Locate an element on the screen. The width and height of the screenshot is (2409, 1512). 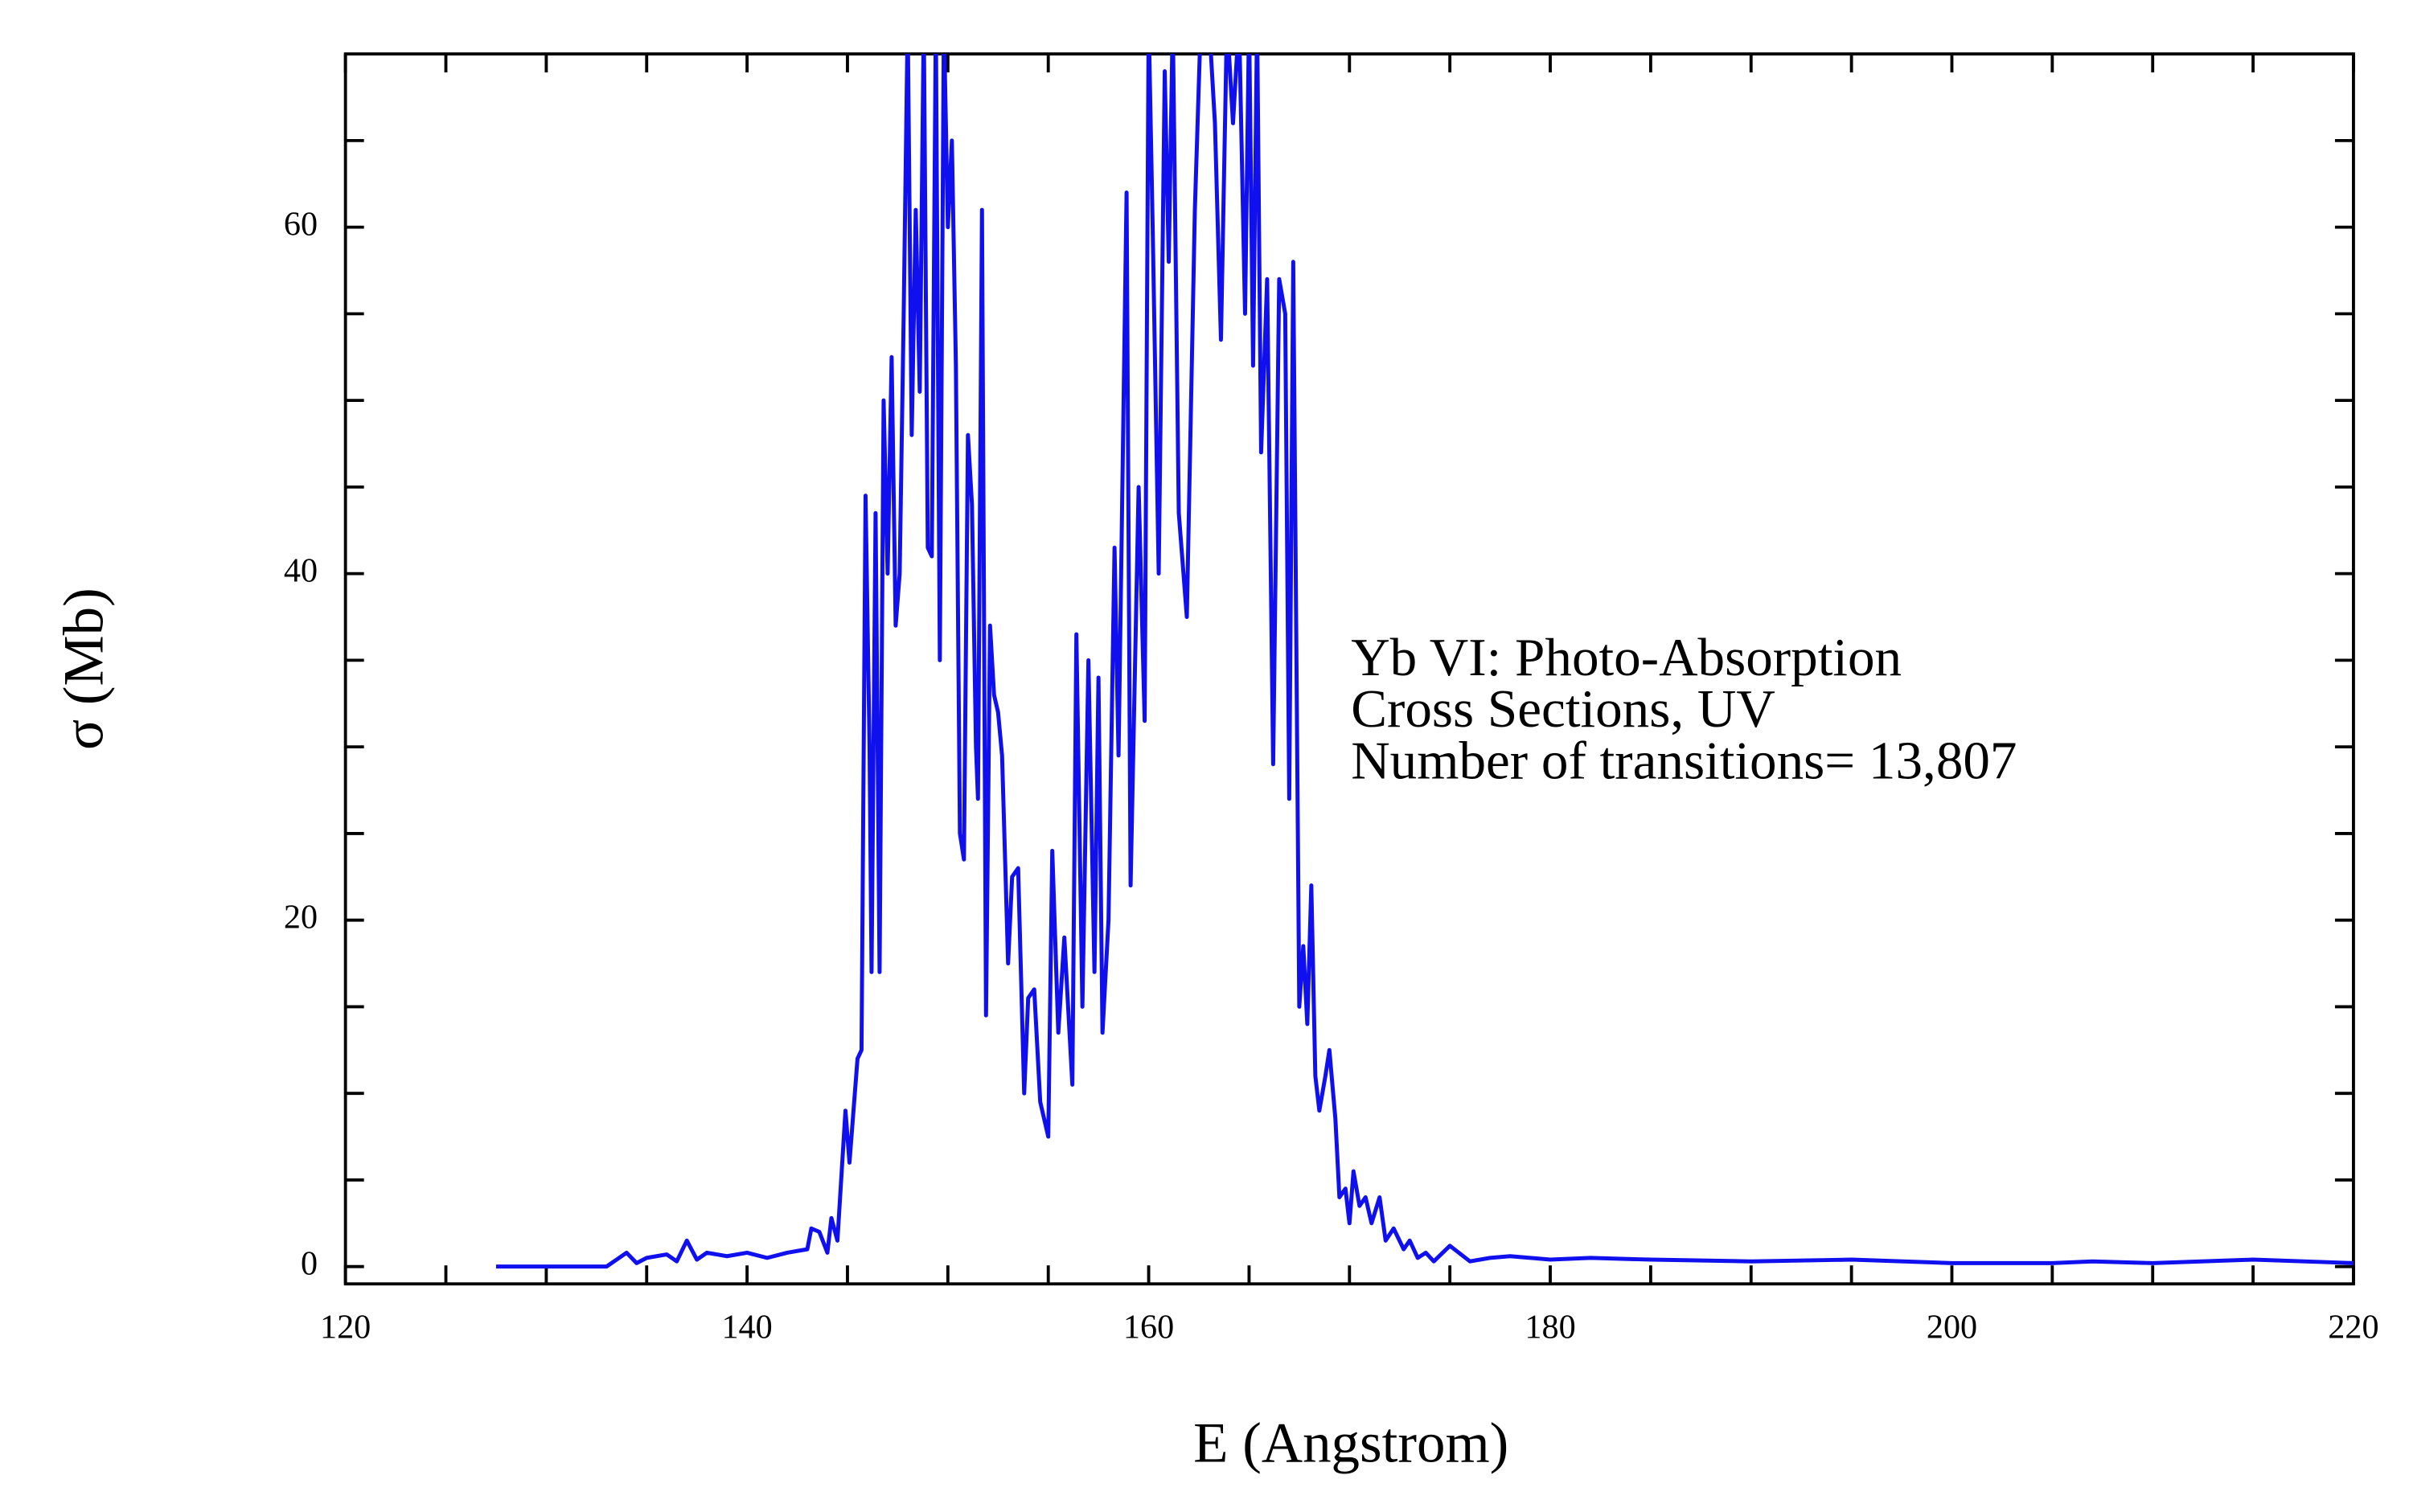
x-tick-label: 160 is located at coordinates (1148, 1327).